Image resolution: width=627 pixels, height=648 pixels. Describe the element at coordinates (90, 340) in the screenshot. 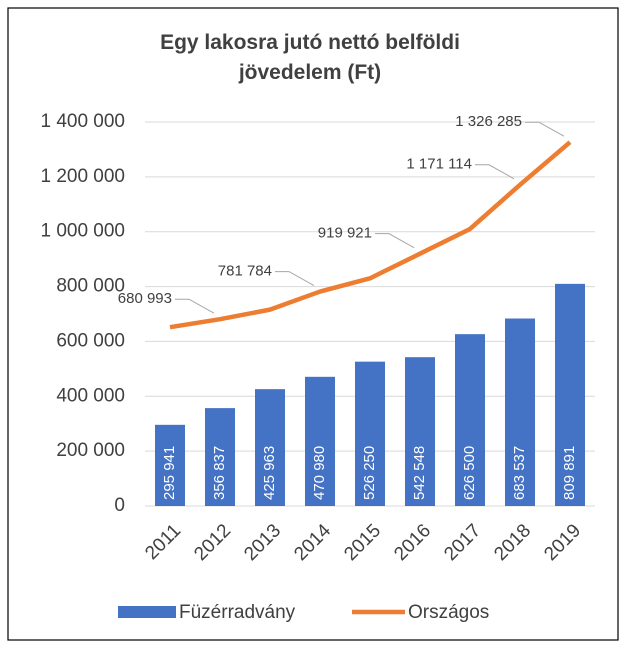

I see `y-tick-label: 600 000` at that location.